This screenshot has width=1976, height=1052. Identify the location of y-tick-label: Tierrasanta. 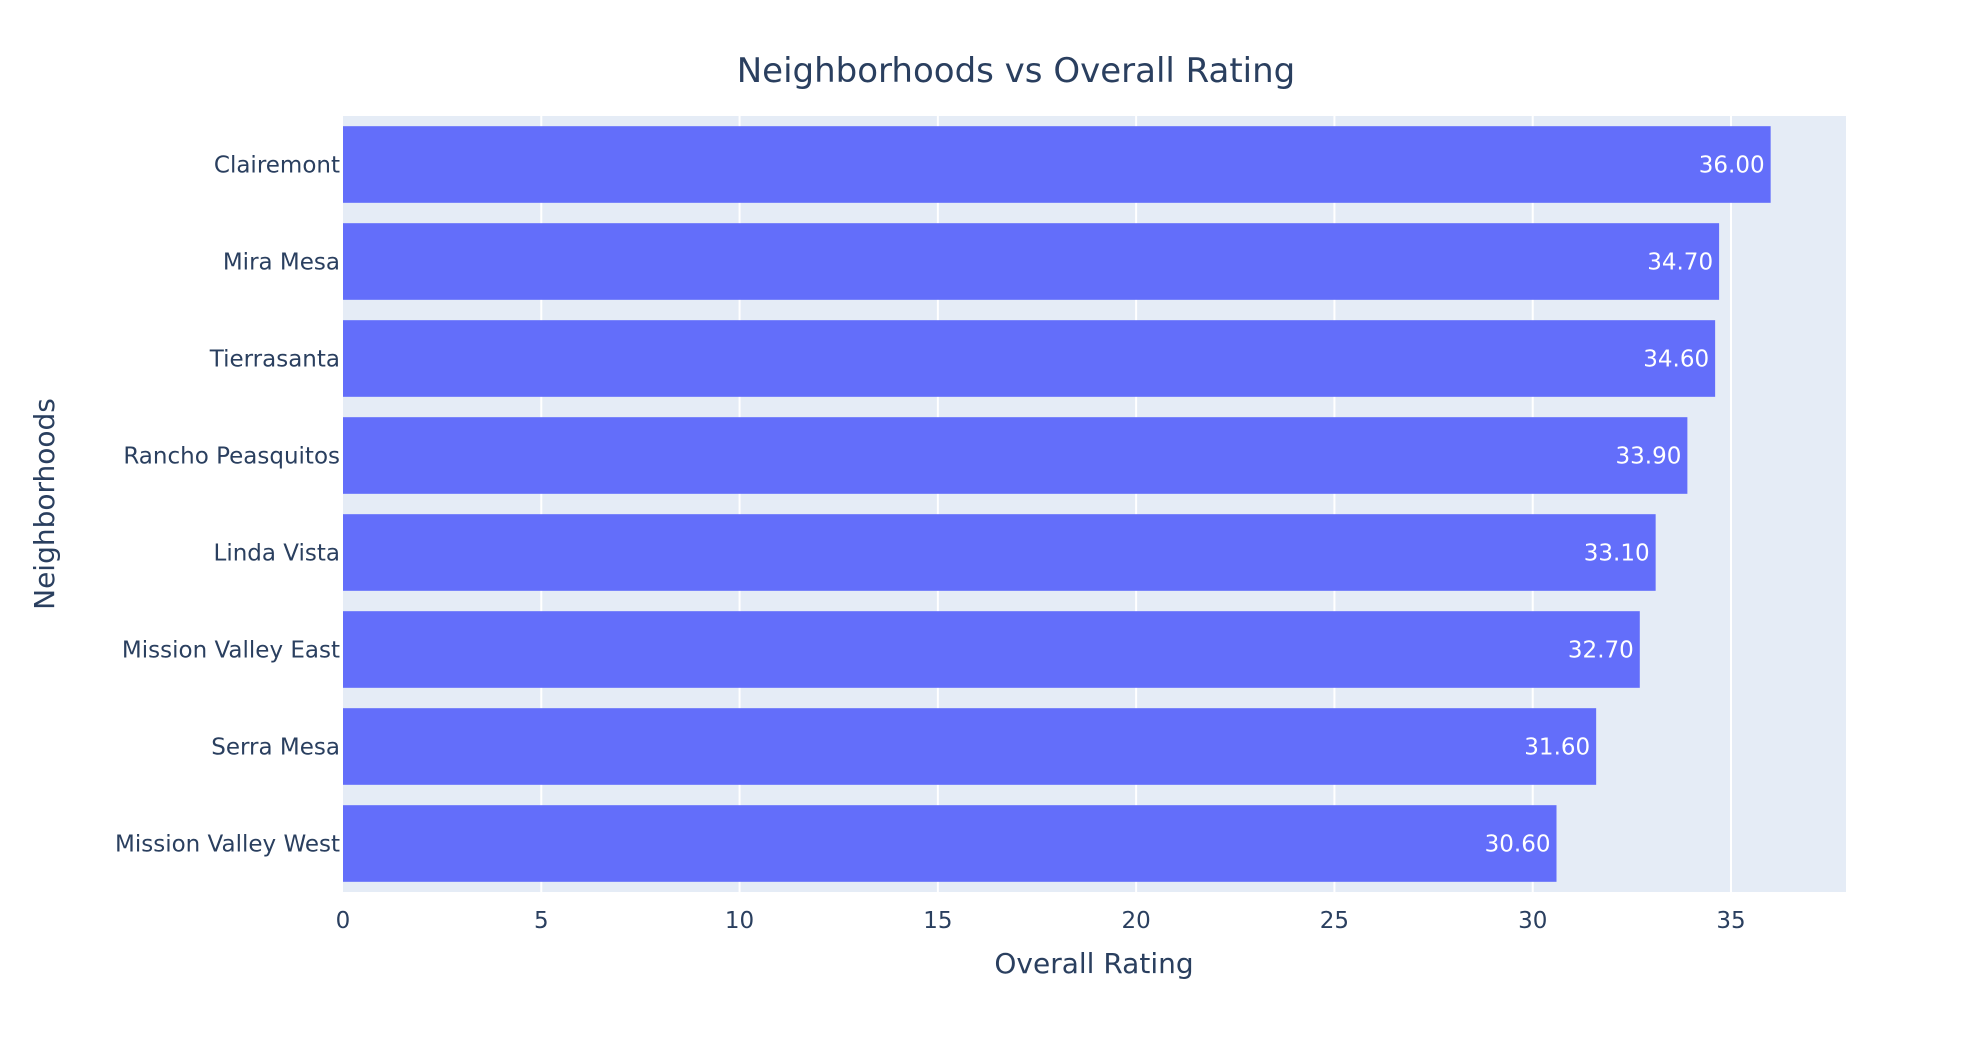
(274, 360).